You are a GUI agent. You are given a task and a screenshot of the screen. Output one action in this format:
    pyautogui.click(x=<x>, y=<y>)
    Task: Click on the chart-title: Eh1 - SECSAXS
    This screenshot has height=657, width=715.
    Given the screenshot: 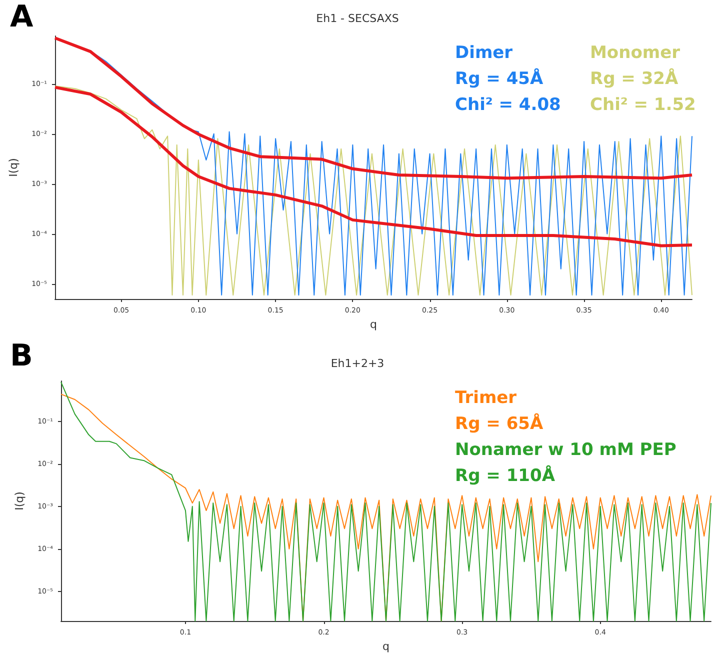 What is the action you would take?
    pyautogui.click(x=357, y=18)
    